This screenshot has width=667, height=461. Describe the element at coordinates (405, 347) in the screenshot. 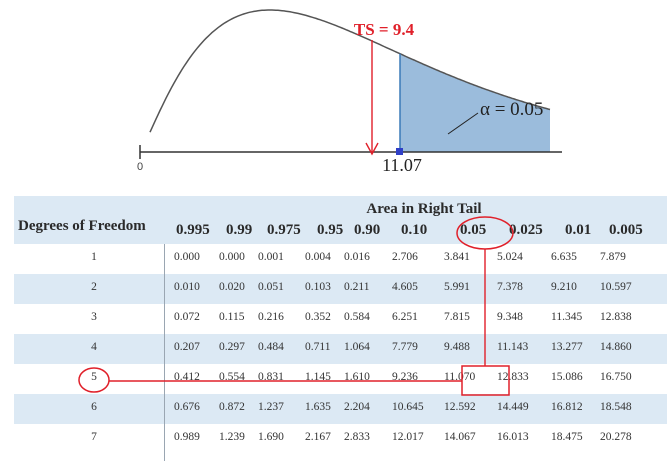

I see `value-cell: 7.779` at that location.